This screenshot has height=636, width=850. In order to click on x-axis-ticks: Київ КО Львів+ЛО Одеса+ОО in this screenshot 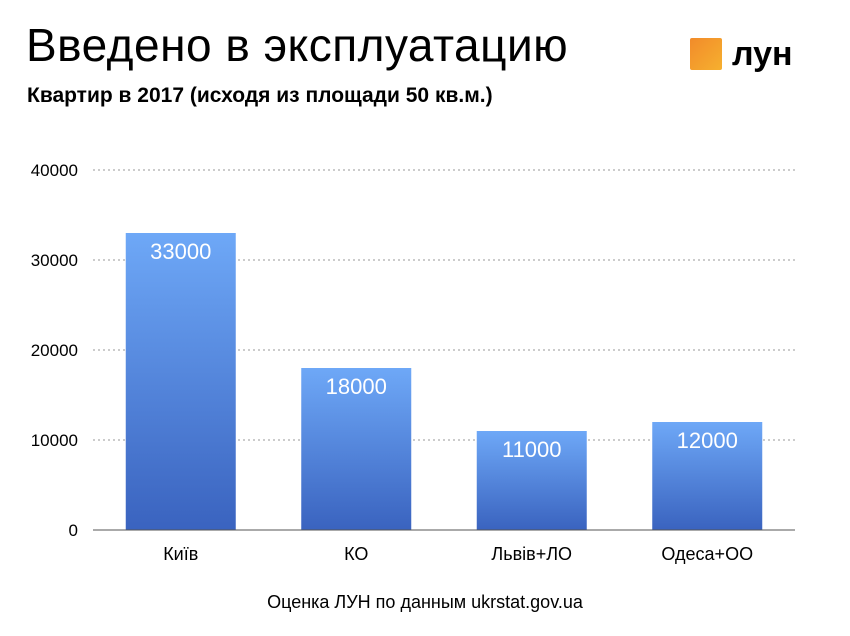, I will do `click(458, 554)`.